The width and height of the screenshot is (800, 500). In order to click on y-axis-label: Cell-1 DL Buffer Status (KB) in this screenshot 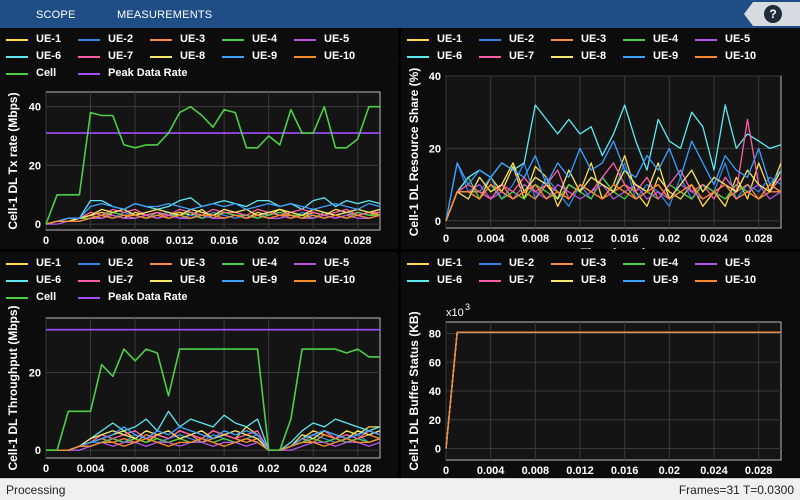, I will do `click(414, 390)`.